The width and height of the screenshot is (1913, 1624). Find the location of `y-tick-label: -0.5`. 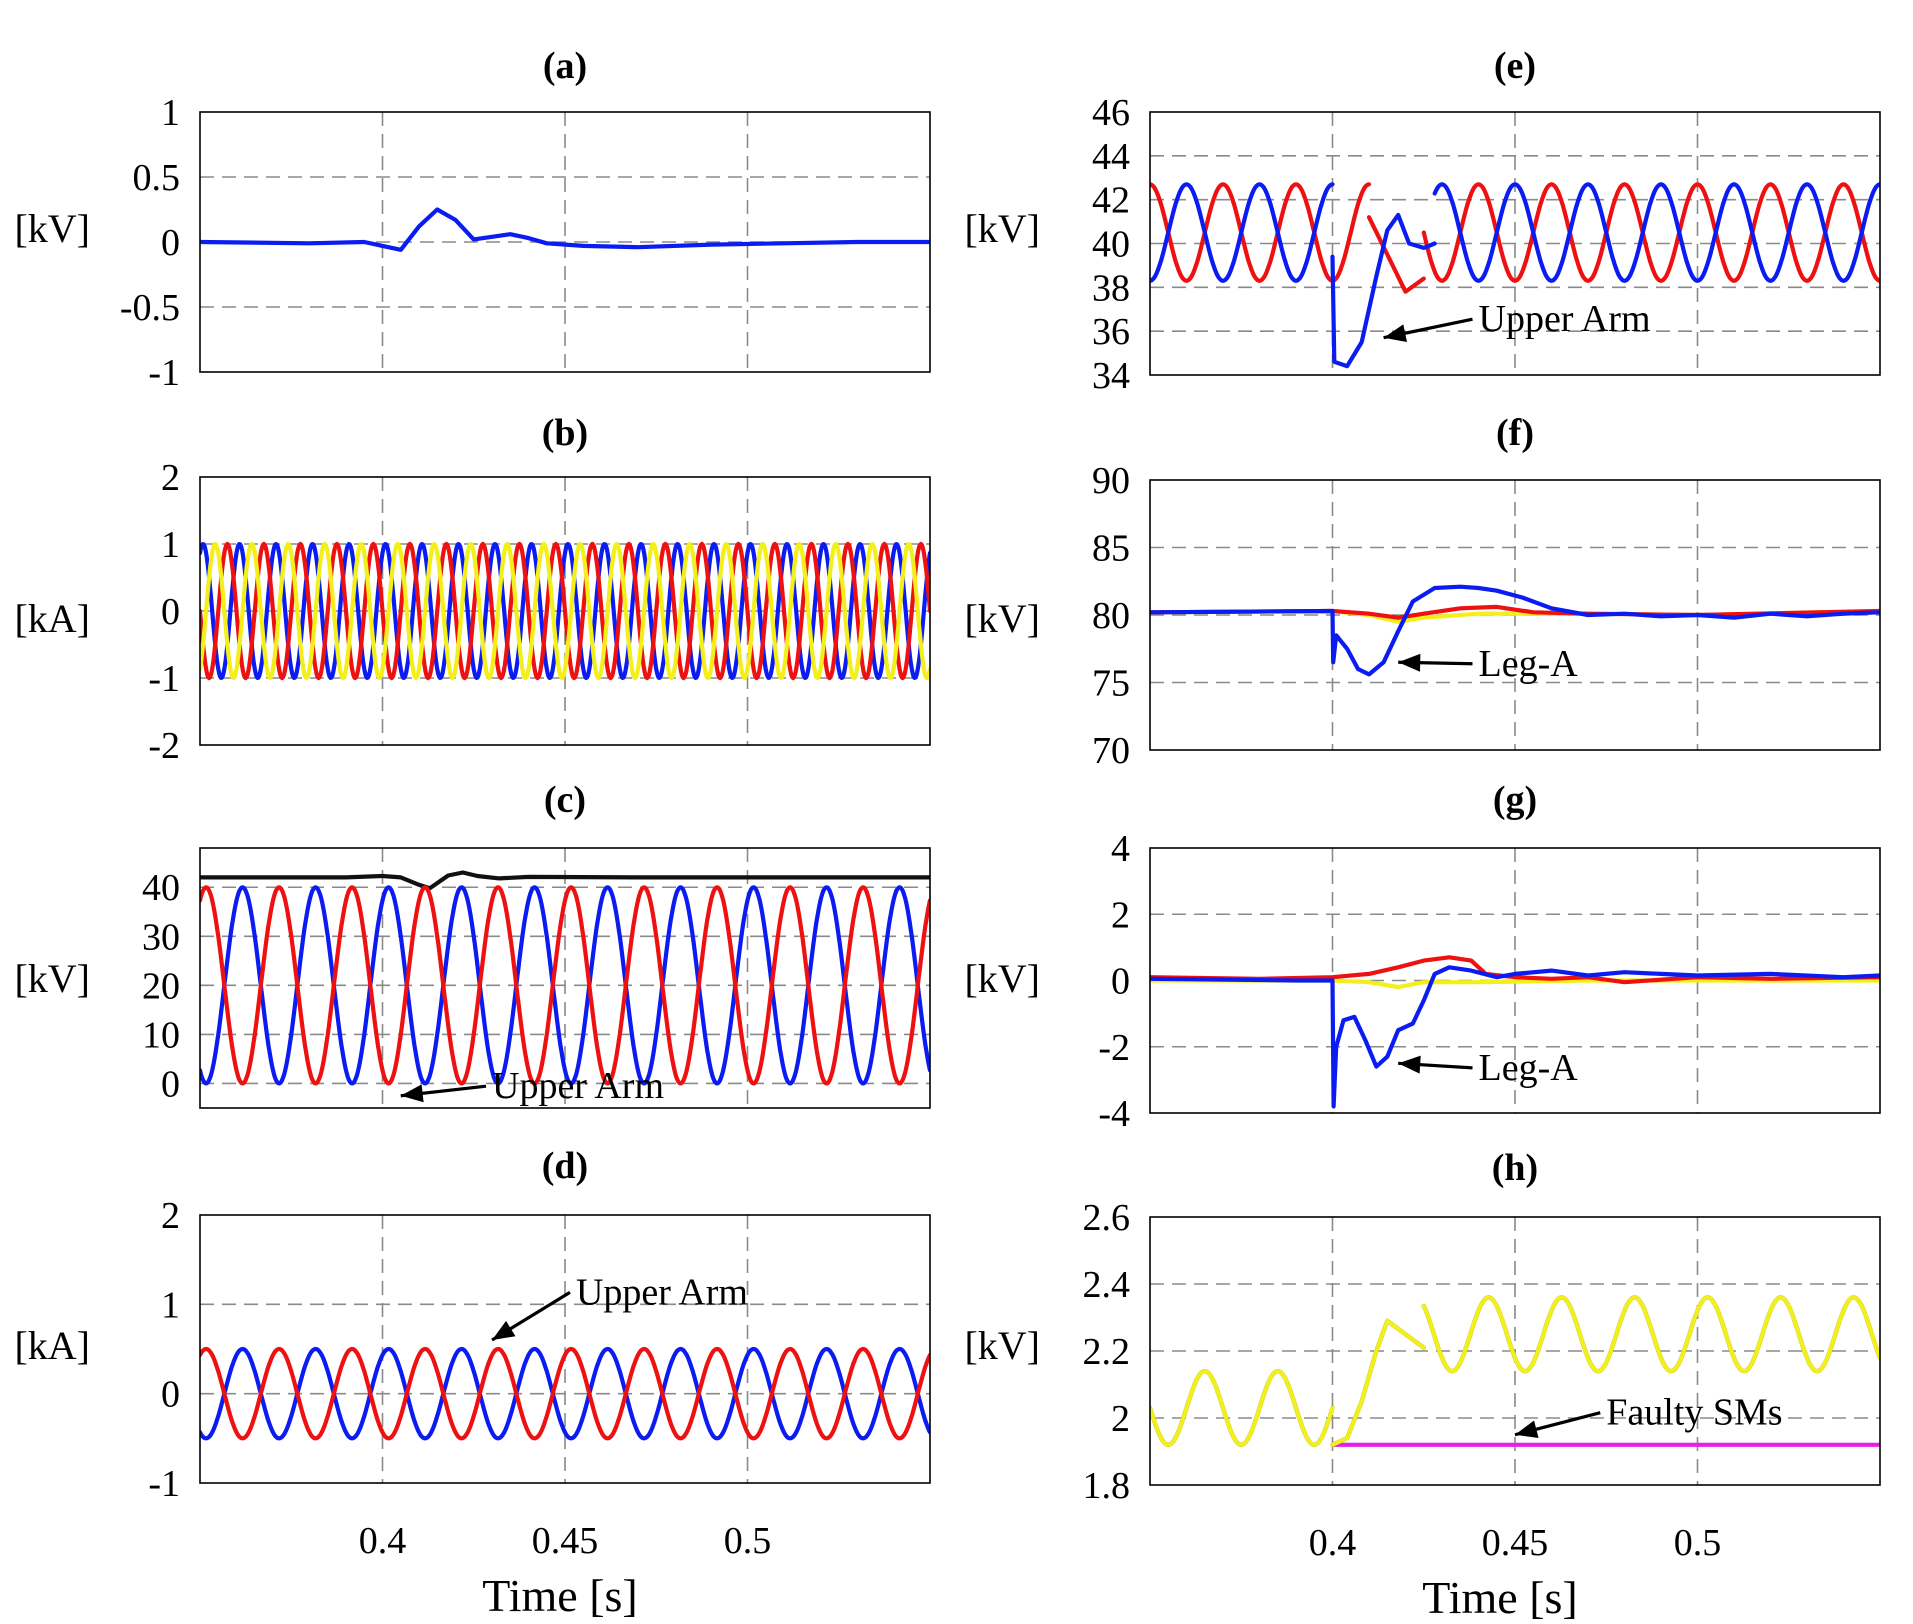

y-tick-label: -0.5 is located at coordinates (150, 308).